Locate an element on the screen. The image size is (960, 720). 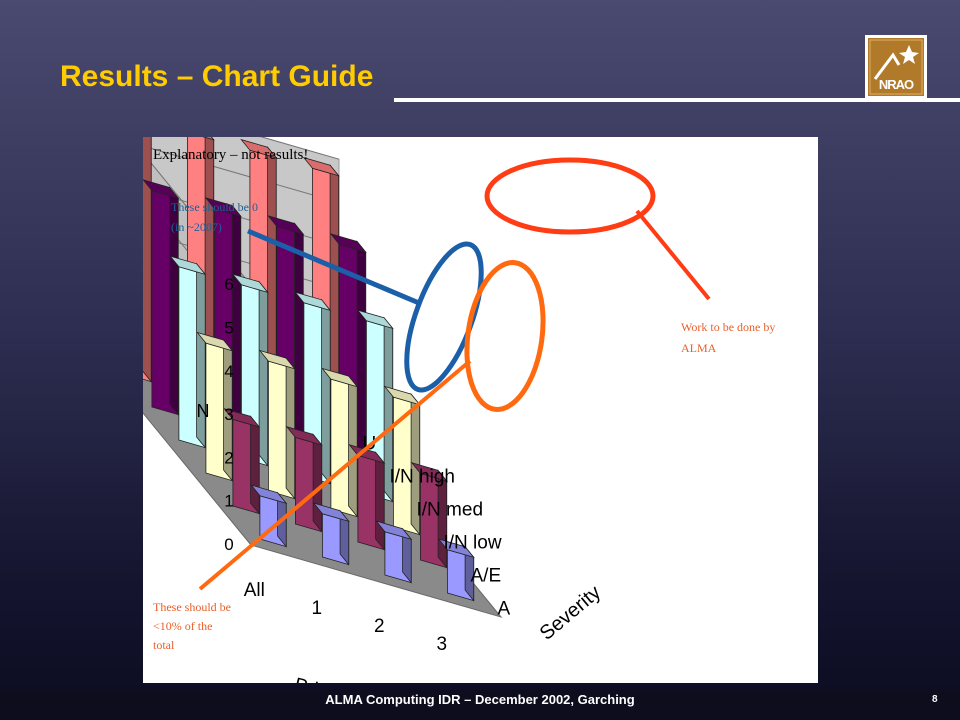
severity-tick-label: I/N high is located at coordinates (422, 477).